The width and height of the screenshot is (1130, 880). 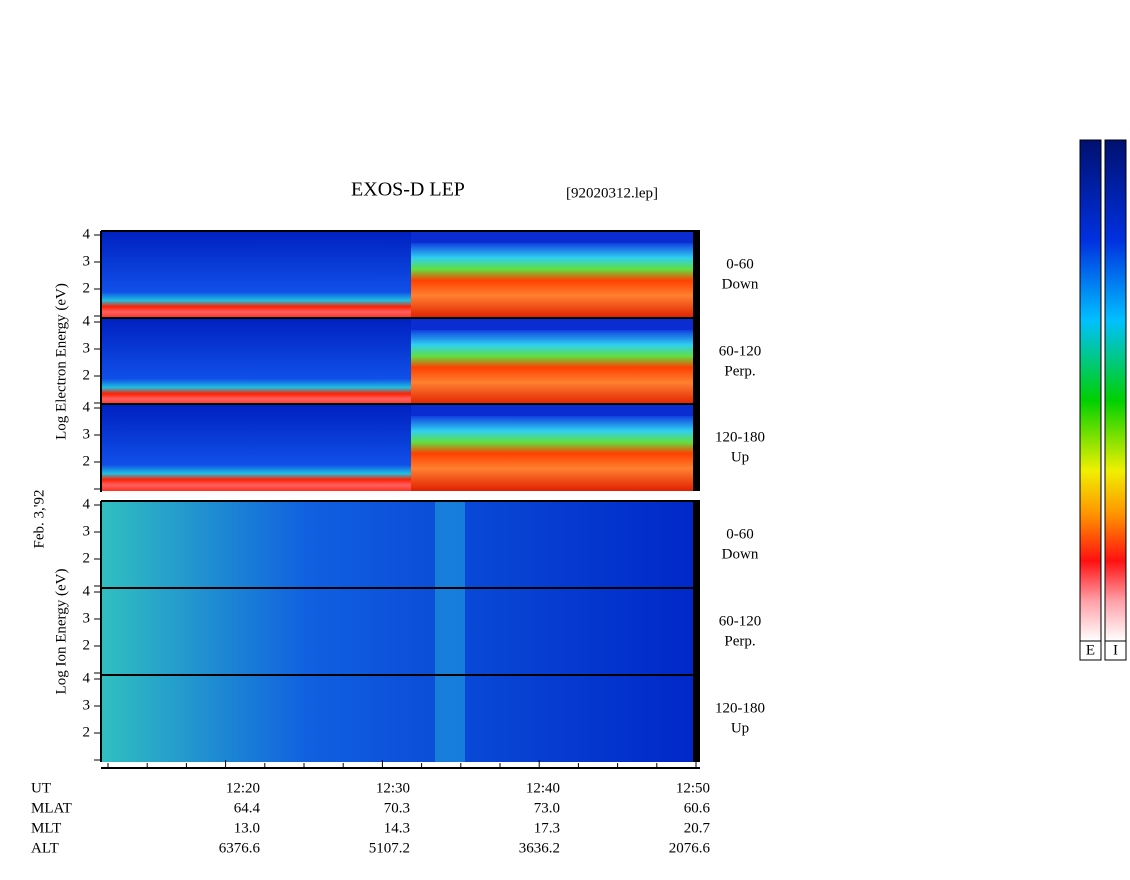 I want to click on row-value: 12:30, so click(x=393, y=788).